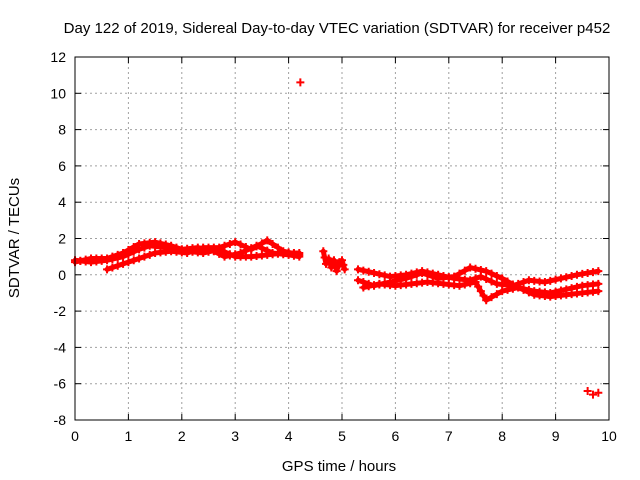 The image size is (640, 480). Describe the element at coordinates (289, 436) in the screenshot. I see `x-tick-label: 4` at that location.